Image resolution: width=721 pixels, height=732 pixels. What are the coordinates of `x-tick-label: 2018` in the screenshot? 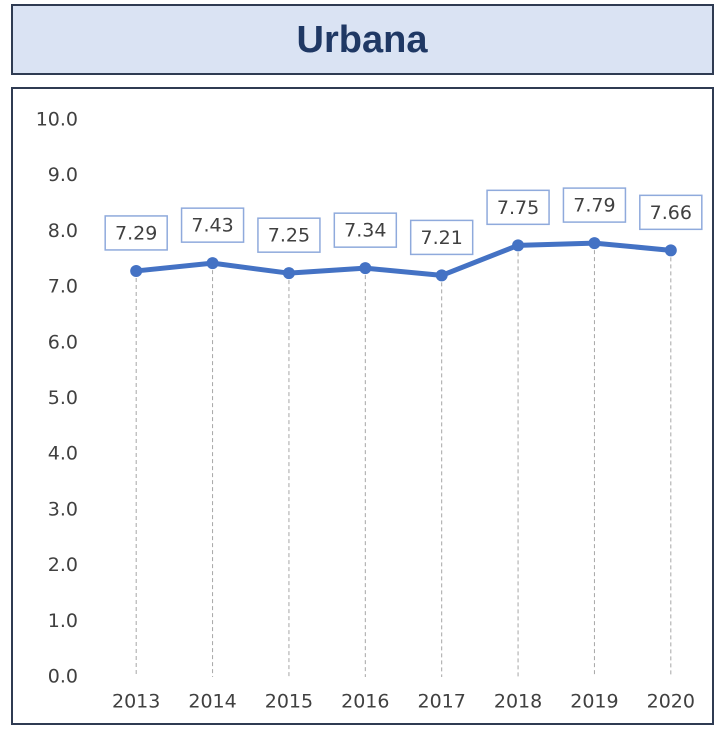 It's located at (518, 702).